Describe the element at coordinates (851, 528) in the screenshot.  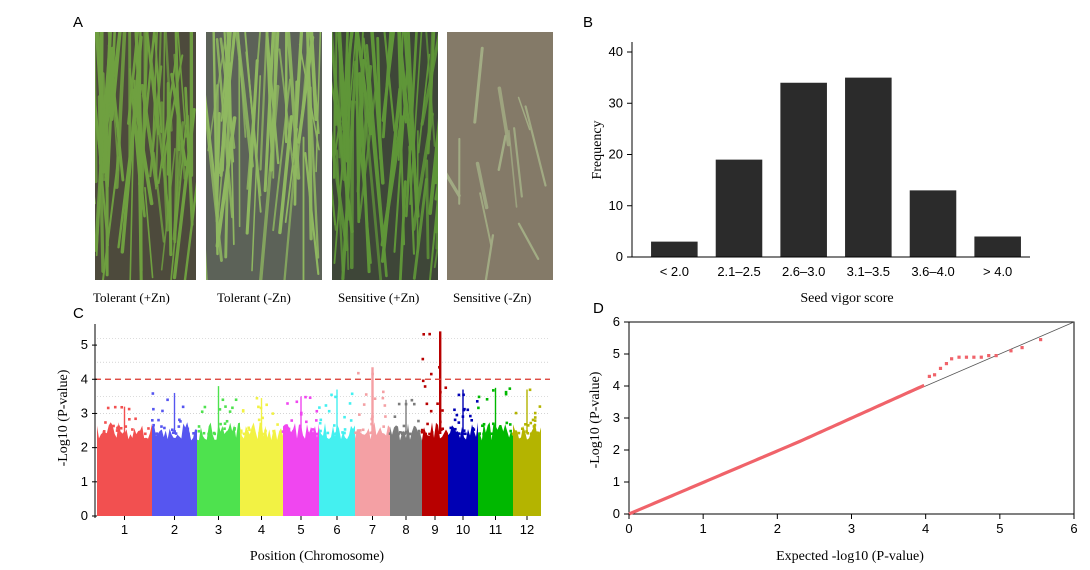
I see `x-tick-label: 3` at that location.